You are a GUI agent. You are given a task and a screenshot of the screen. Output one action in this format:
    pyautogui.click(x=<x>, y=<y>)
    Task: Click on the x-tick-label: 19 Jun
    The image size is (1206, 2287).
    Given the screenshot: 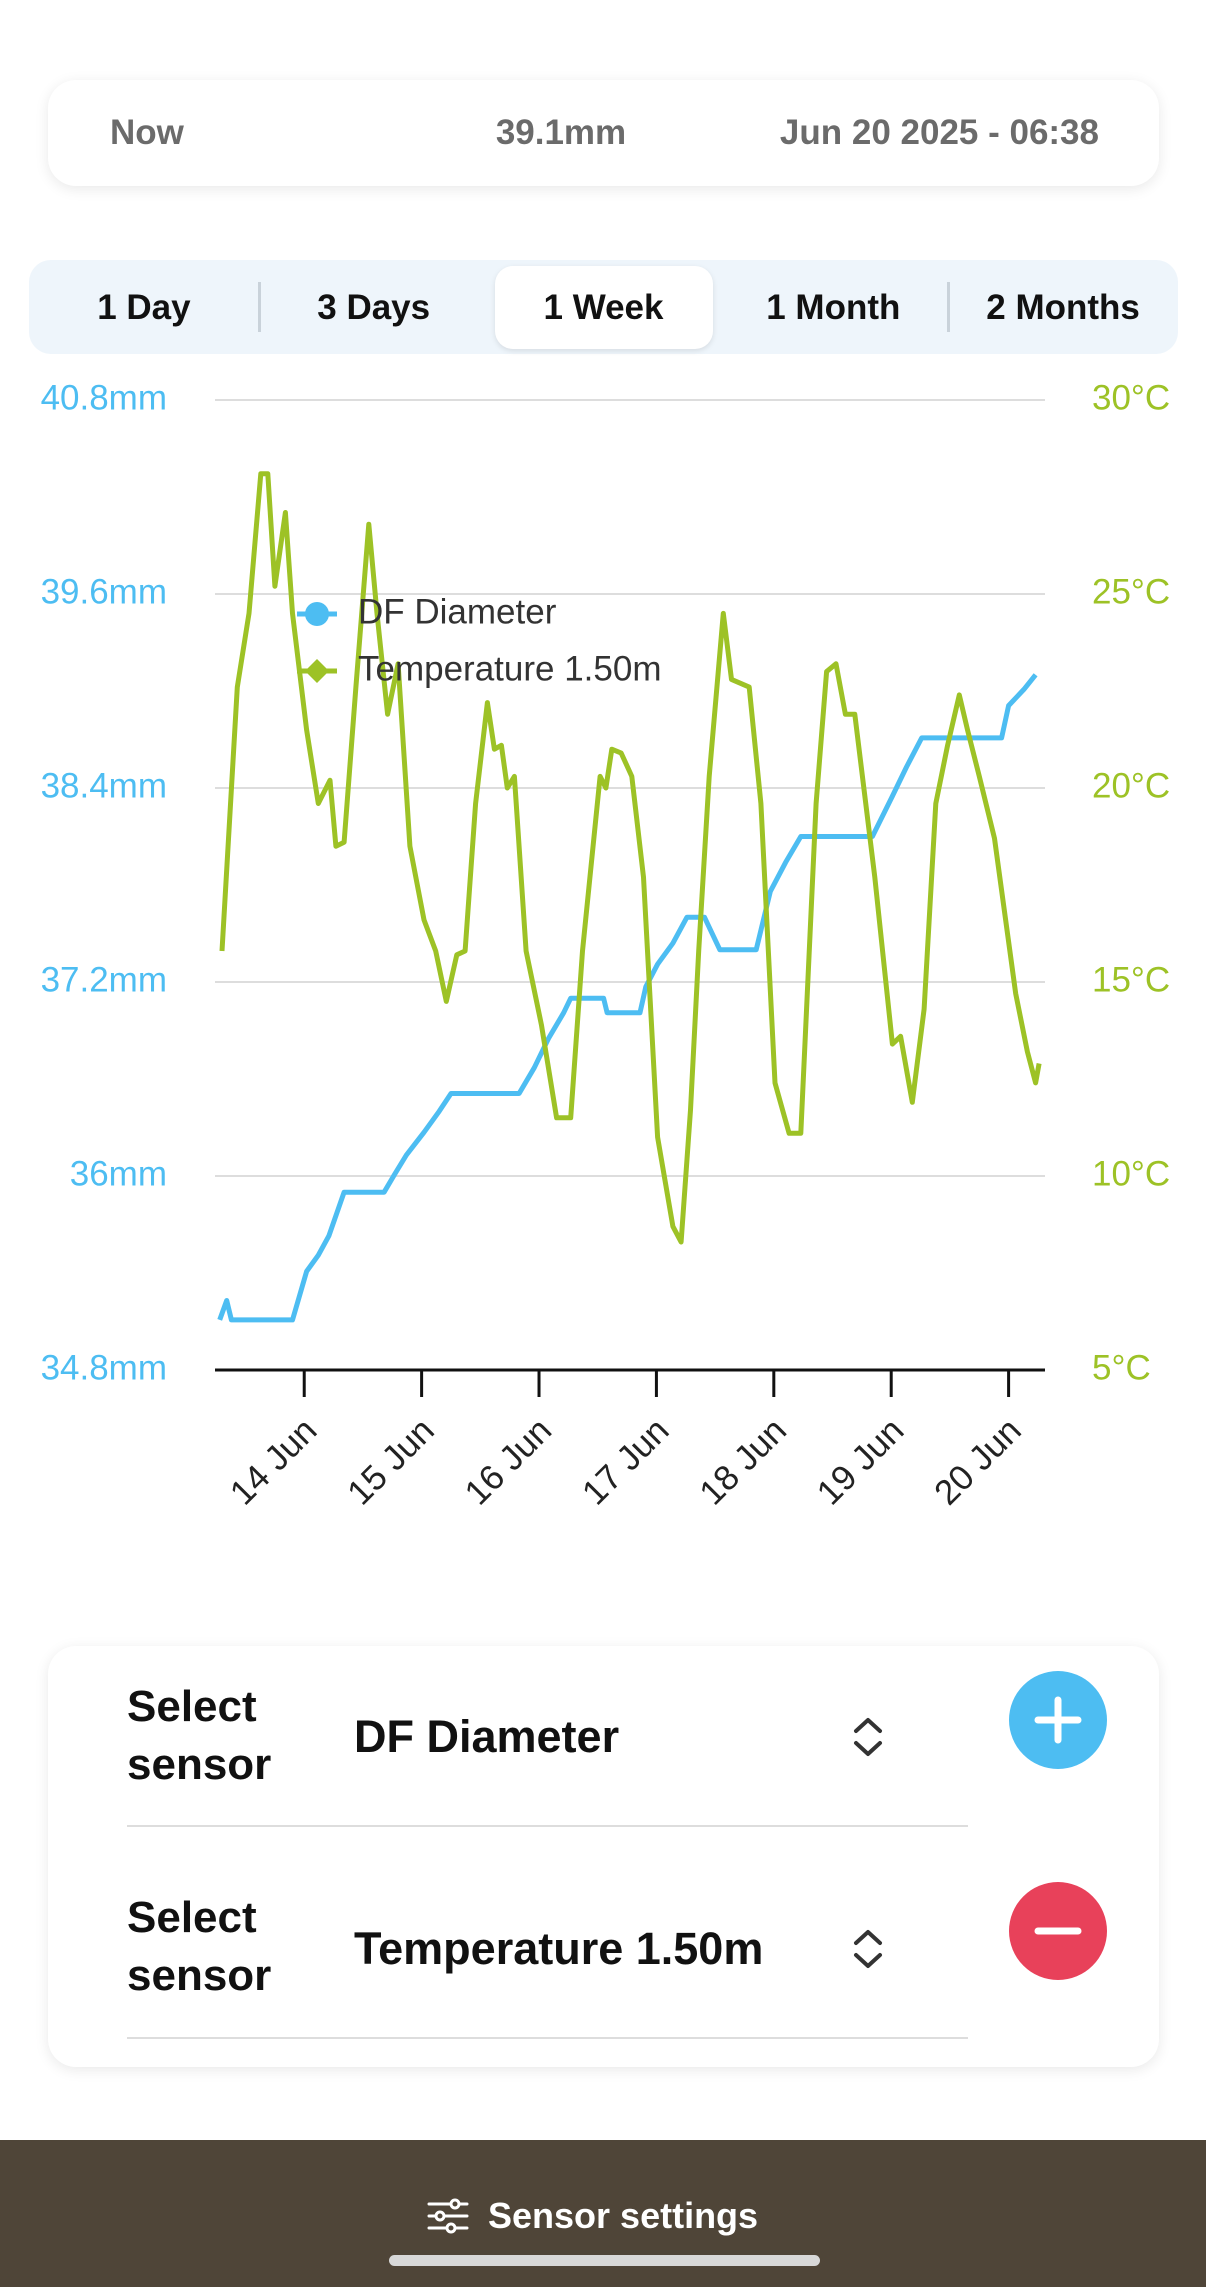 What is the action you would take?
    pyautogui.click(x=861, y=1462)
    